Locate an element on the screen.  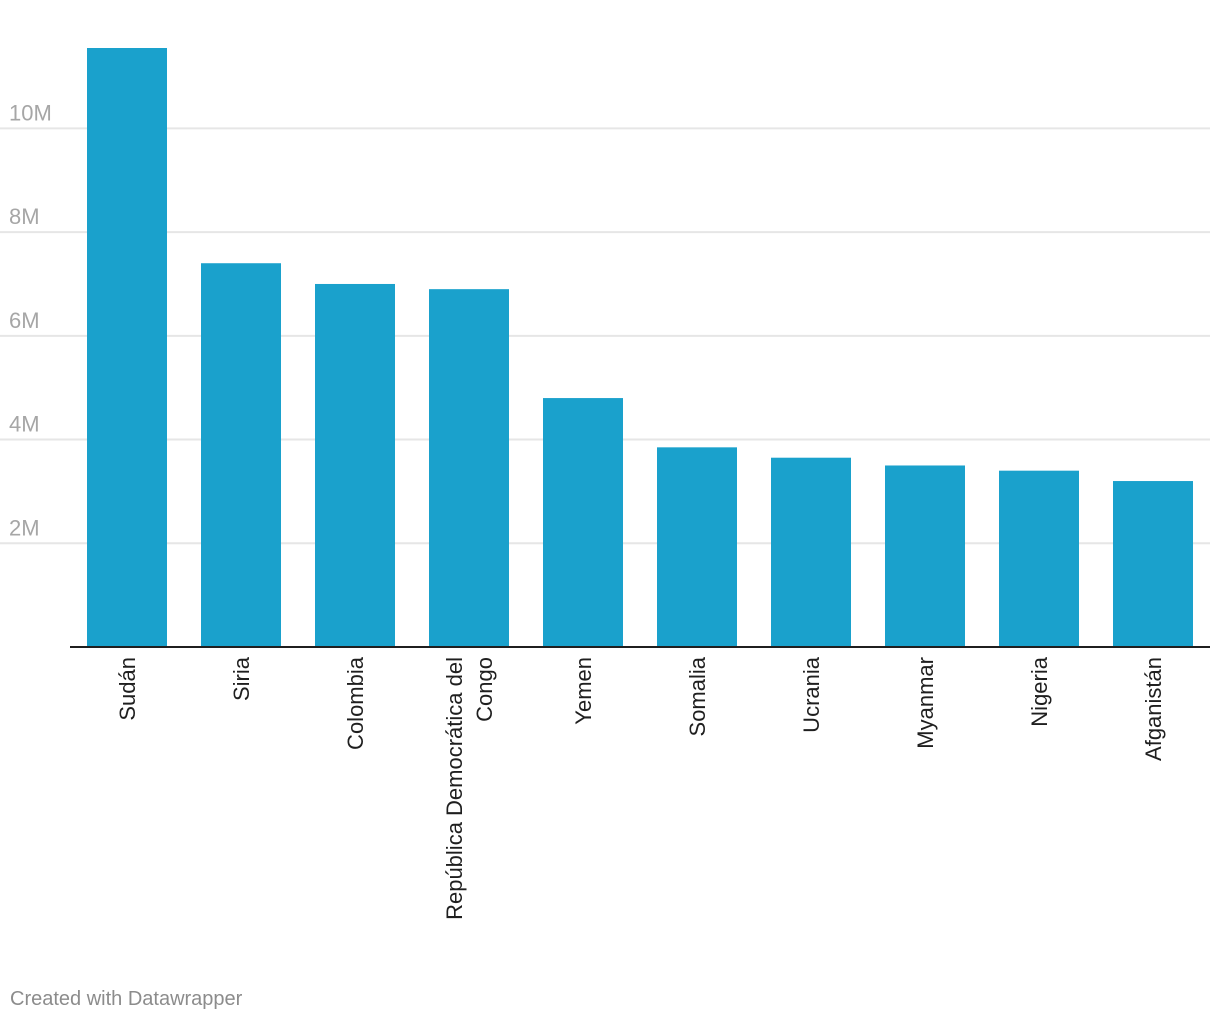
x-tick-label-line: Ucrania is located at coordinates (811, 694).